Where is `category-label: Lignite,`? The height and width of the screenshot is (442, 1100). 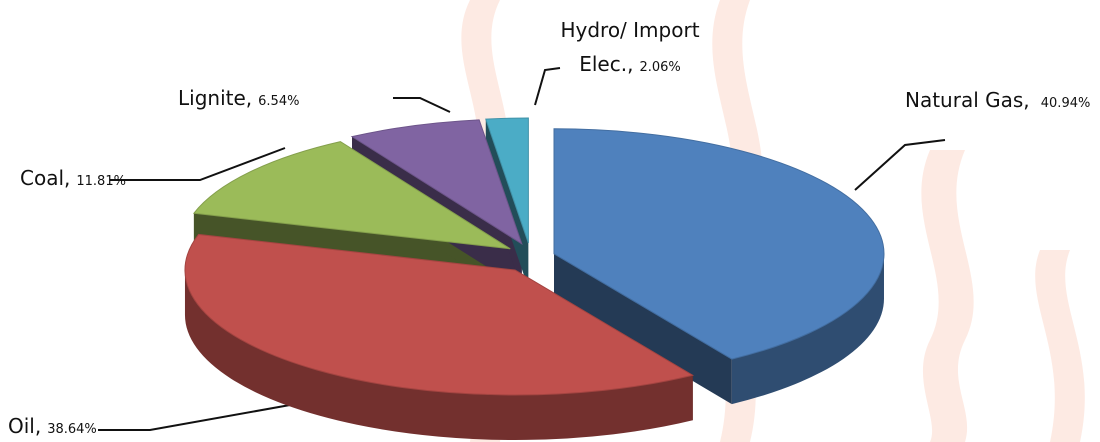
category-label: Lignite, is located at coordinates (215, 98).